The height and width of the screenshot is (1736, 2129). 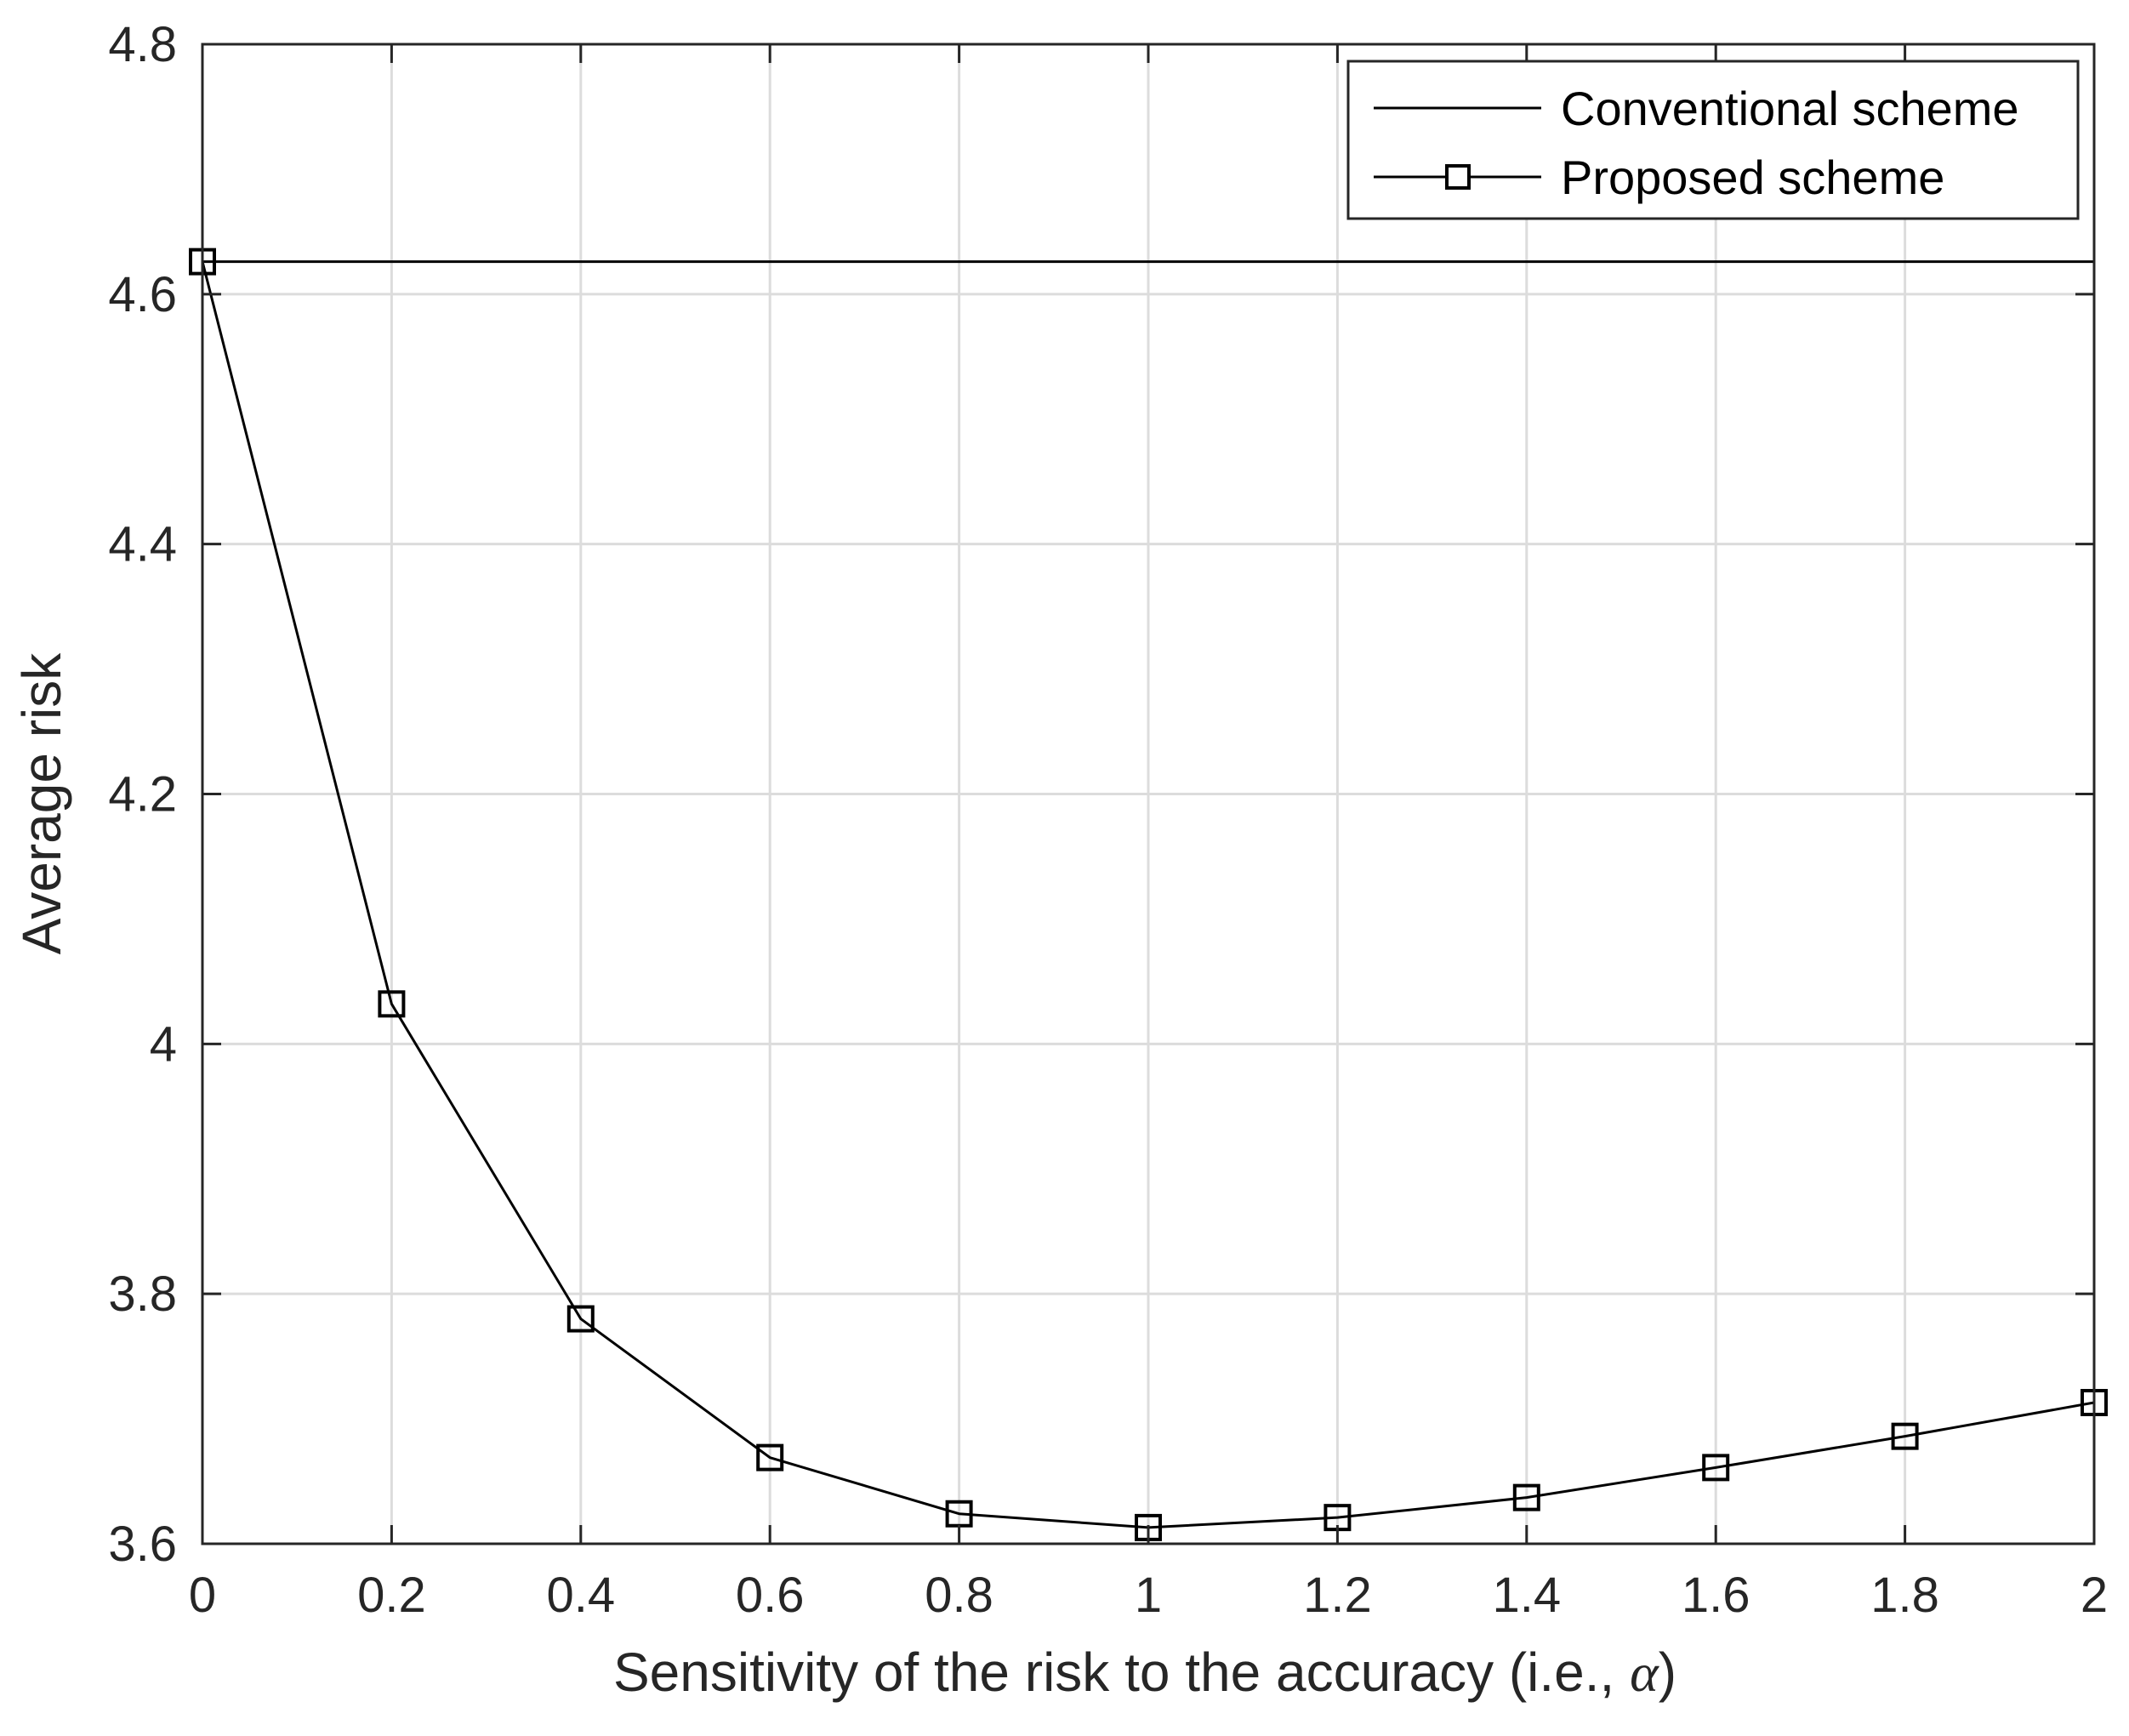 I want to click on legend-marker-proposed, so click(x=1458, y=177).